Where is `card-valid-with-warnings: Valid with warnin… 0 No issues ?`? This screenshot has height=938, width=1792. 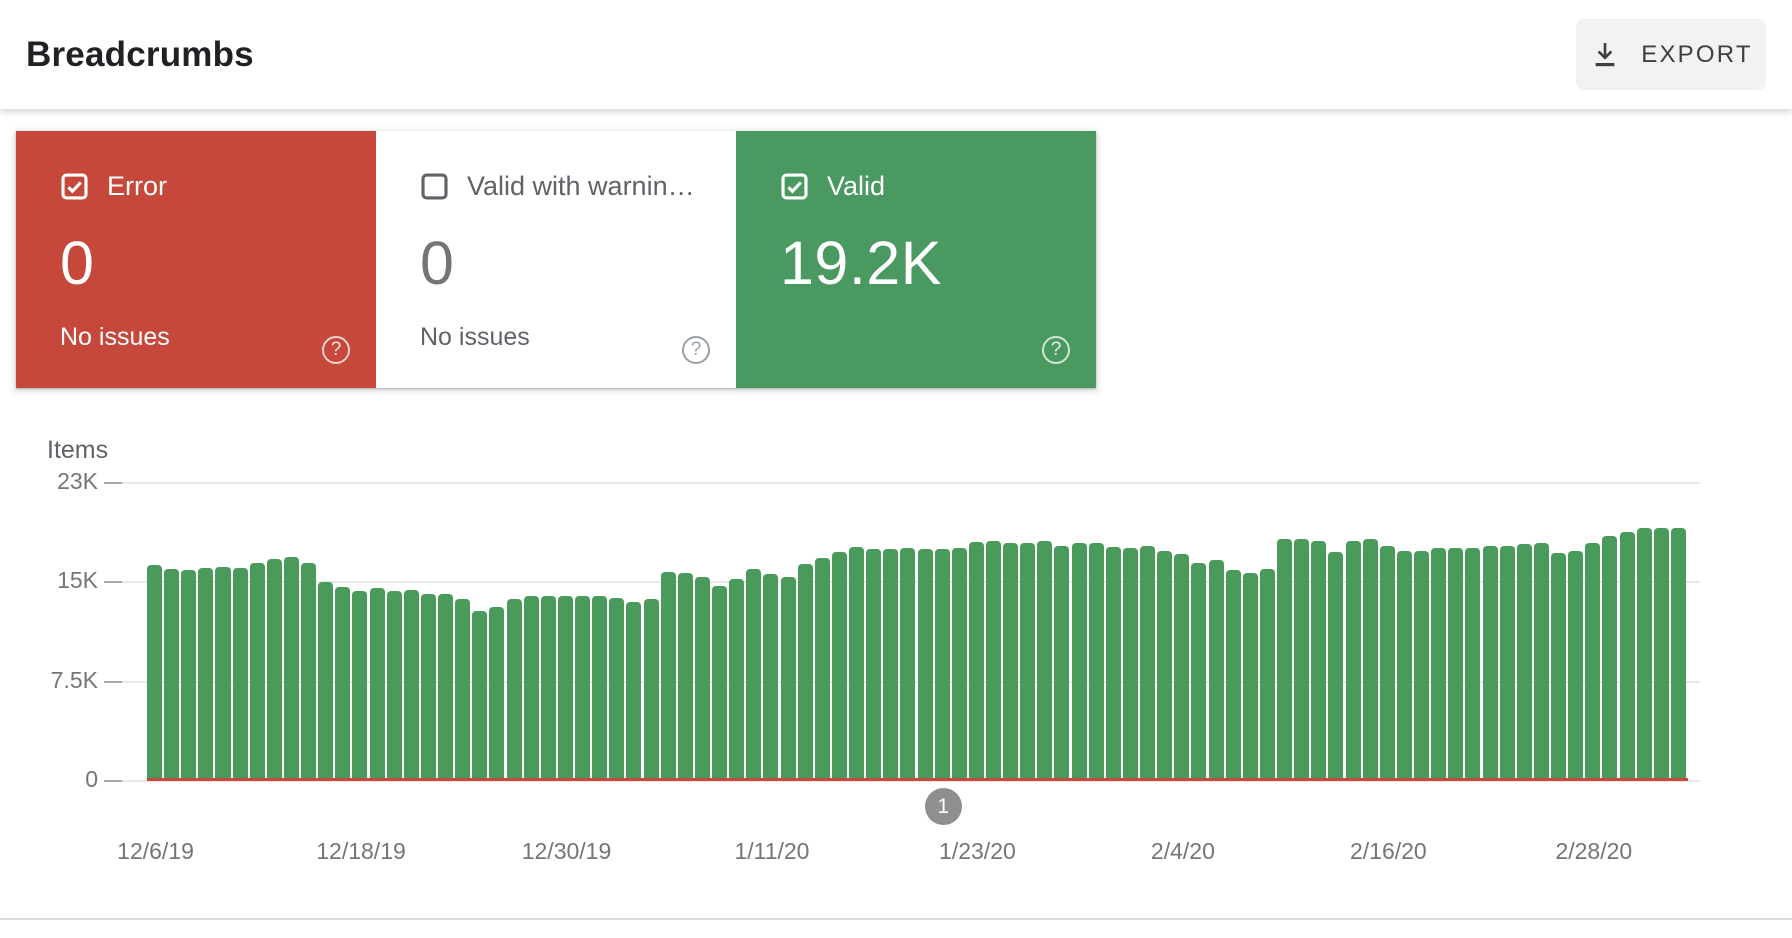 card-valid-with-warnings: Valid with warnin… 0 No issues ? is located at coordinates (556, 259).